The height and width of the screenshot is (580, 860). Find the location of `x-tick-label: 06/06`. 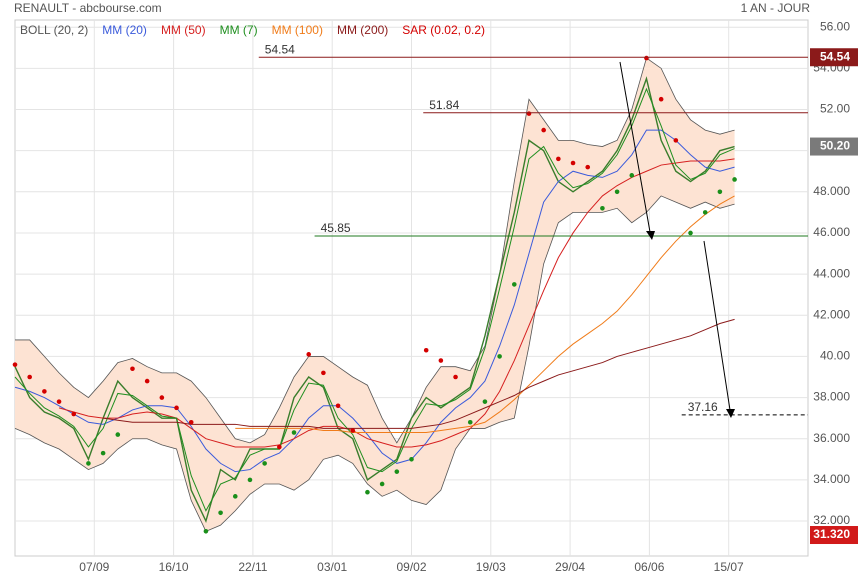

x-tick-label: 06/06 is located at coordinates (649, 567).